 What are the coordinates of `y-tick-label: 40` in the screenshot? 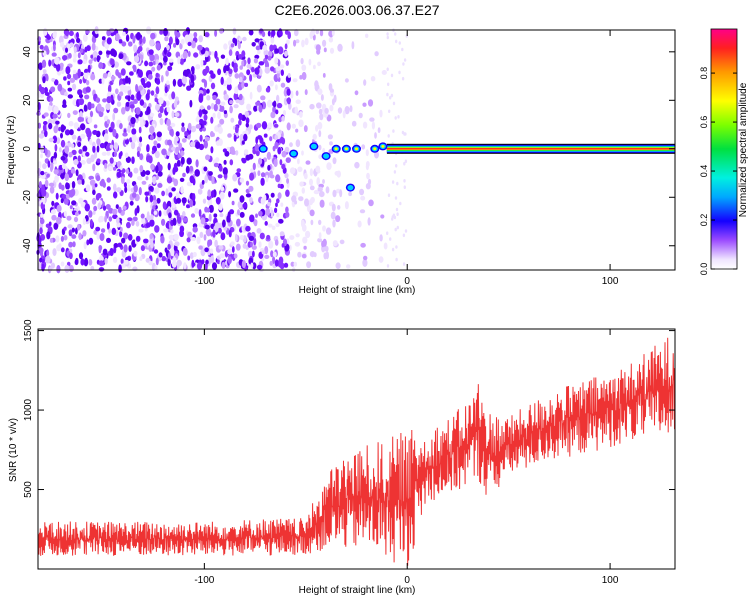 It's located at (27, 52).